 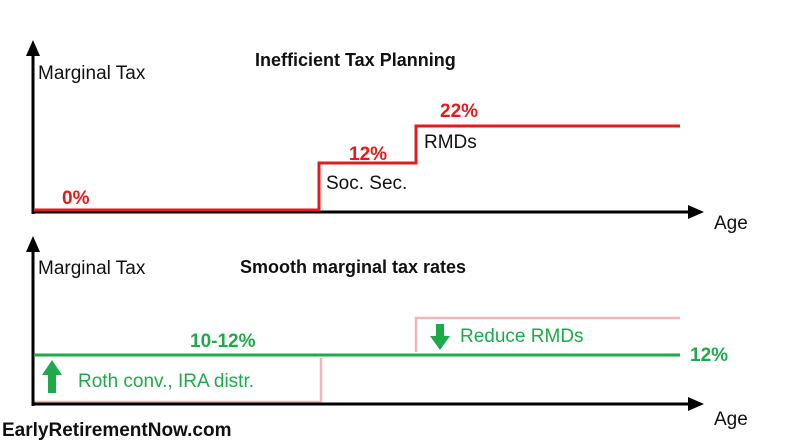 I want to click on reduce-rmds-label: Reduce RMDs, so click(x=522, y=336).